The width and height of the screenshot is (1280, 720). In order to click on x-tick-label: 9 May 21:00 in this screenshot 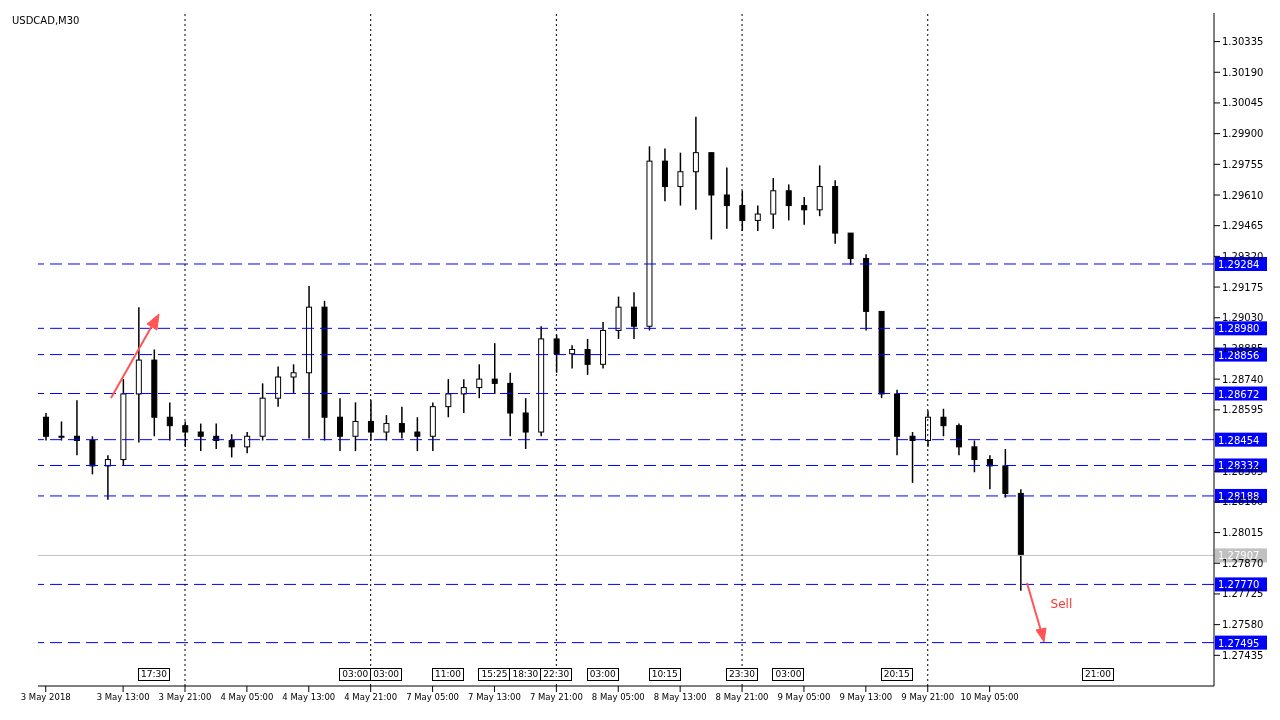, I will do `click(928, 697)`.